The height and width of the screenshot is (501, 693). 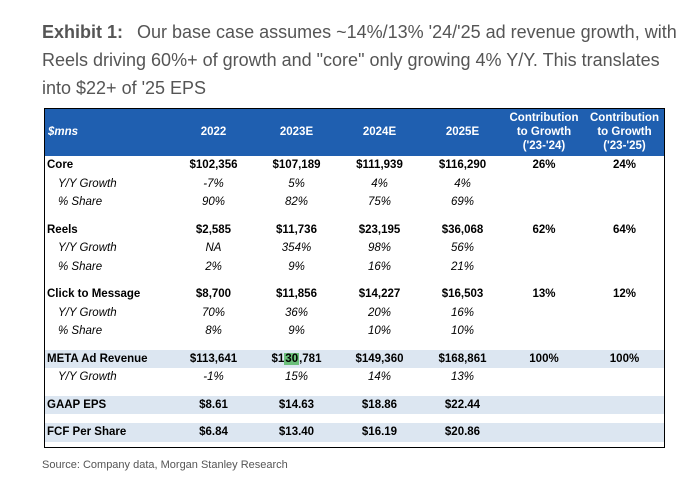 I want to click on highlighted-value: $130,781, so click(x=296, y=358).